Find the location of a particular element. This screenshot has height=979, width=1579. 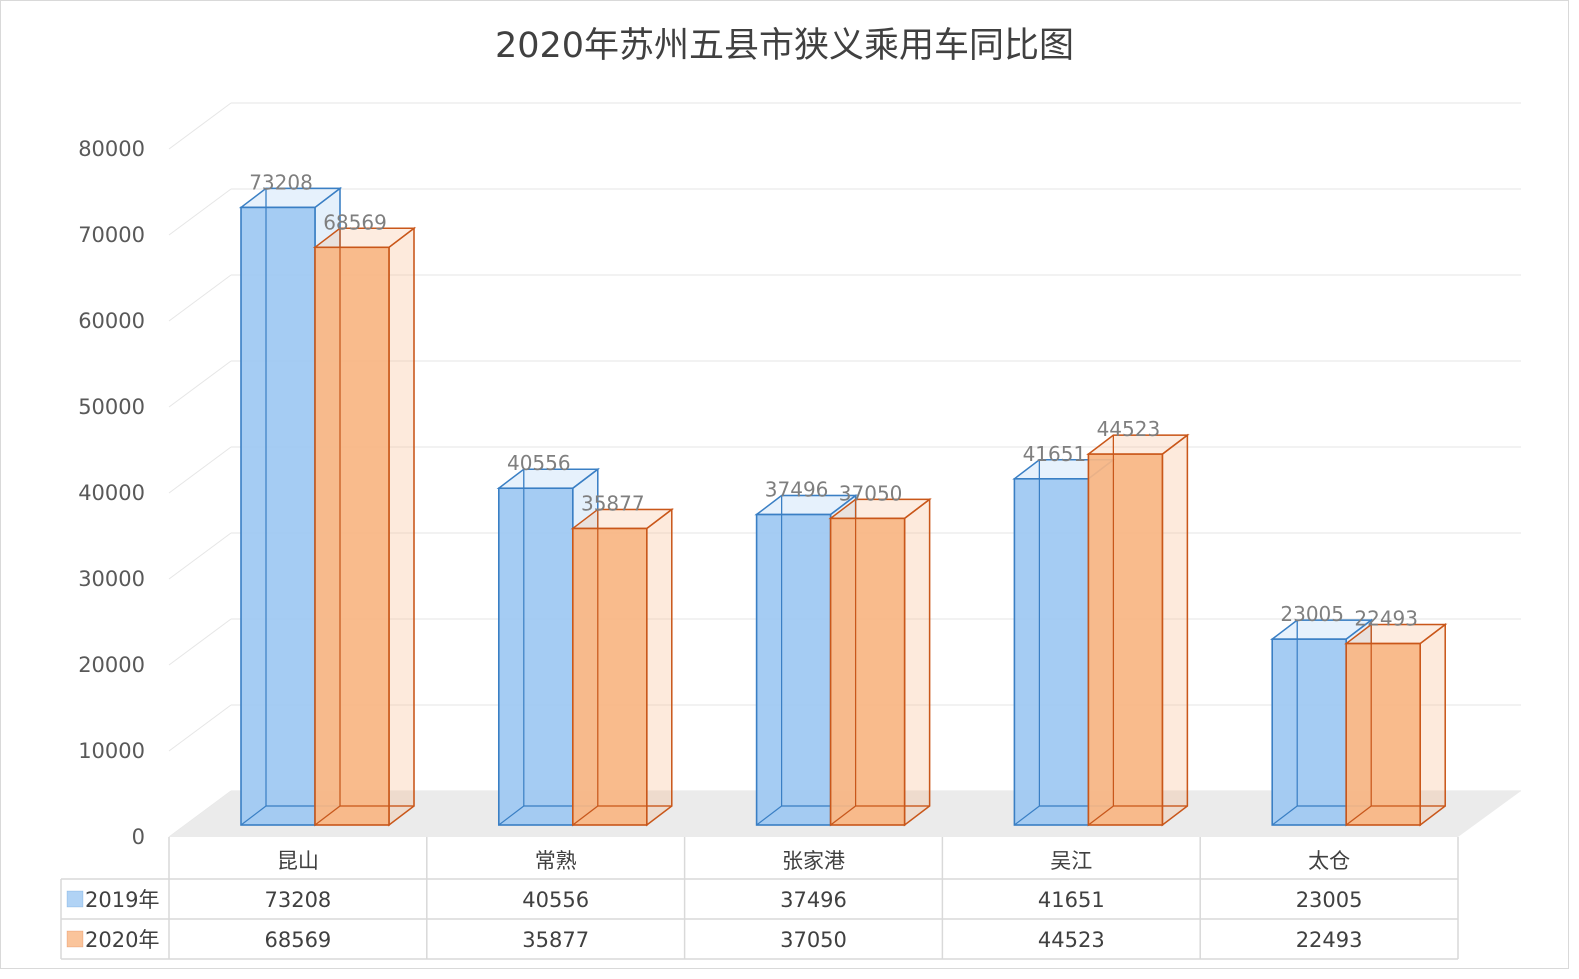

legend-label: 2020年 is located at coordinates (122, 940).